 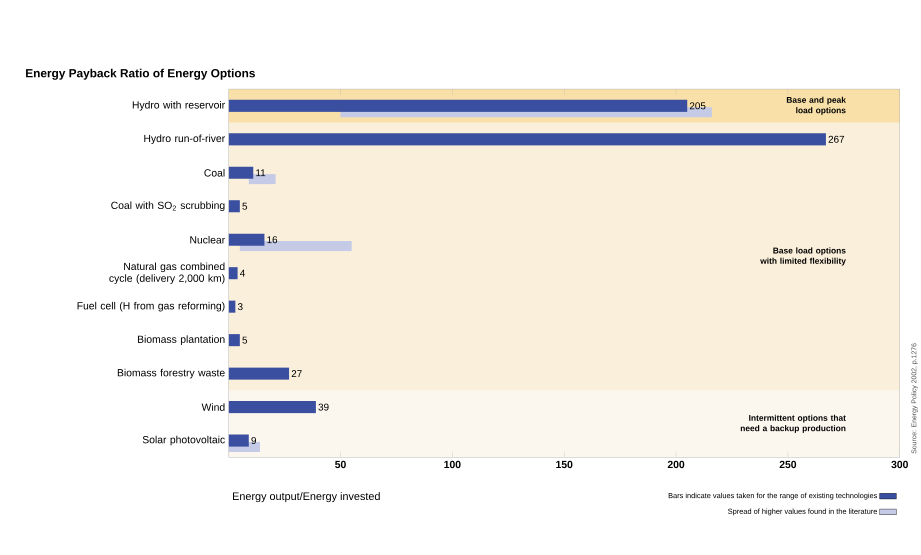 I want to click on band-label: Base and peak load options, so click(x=816, y=105).